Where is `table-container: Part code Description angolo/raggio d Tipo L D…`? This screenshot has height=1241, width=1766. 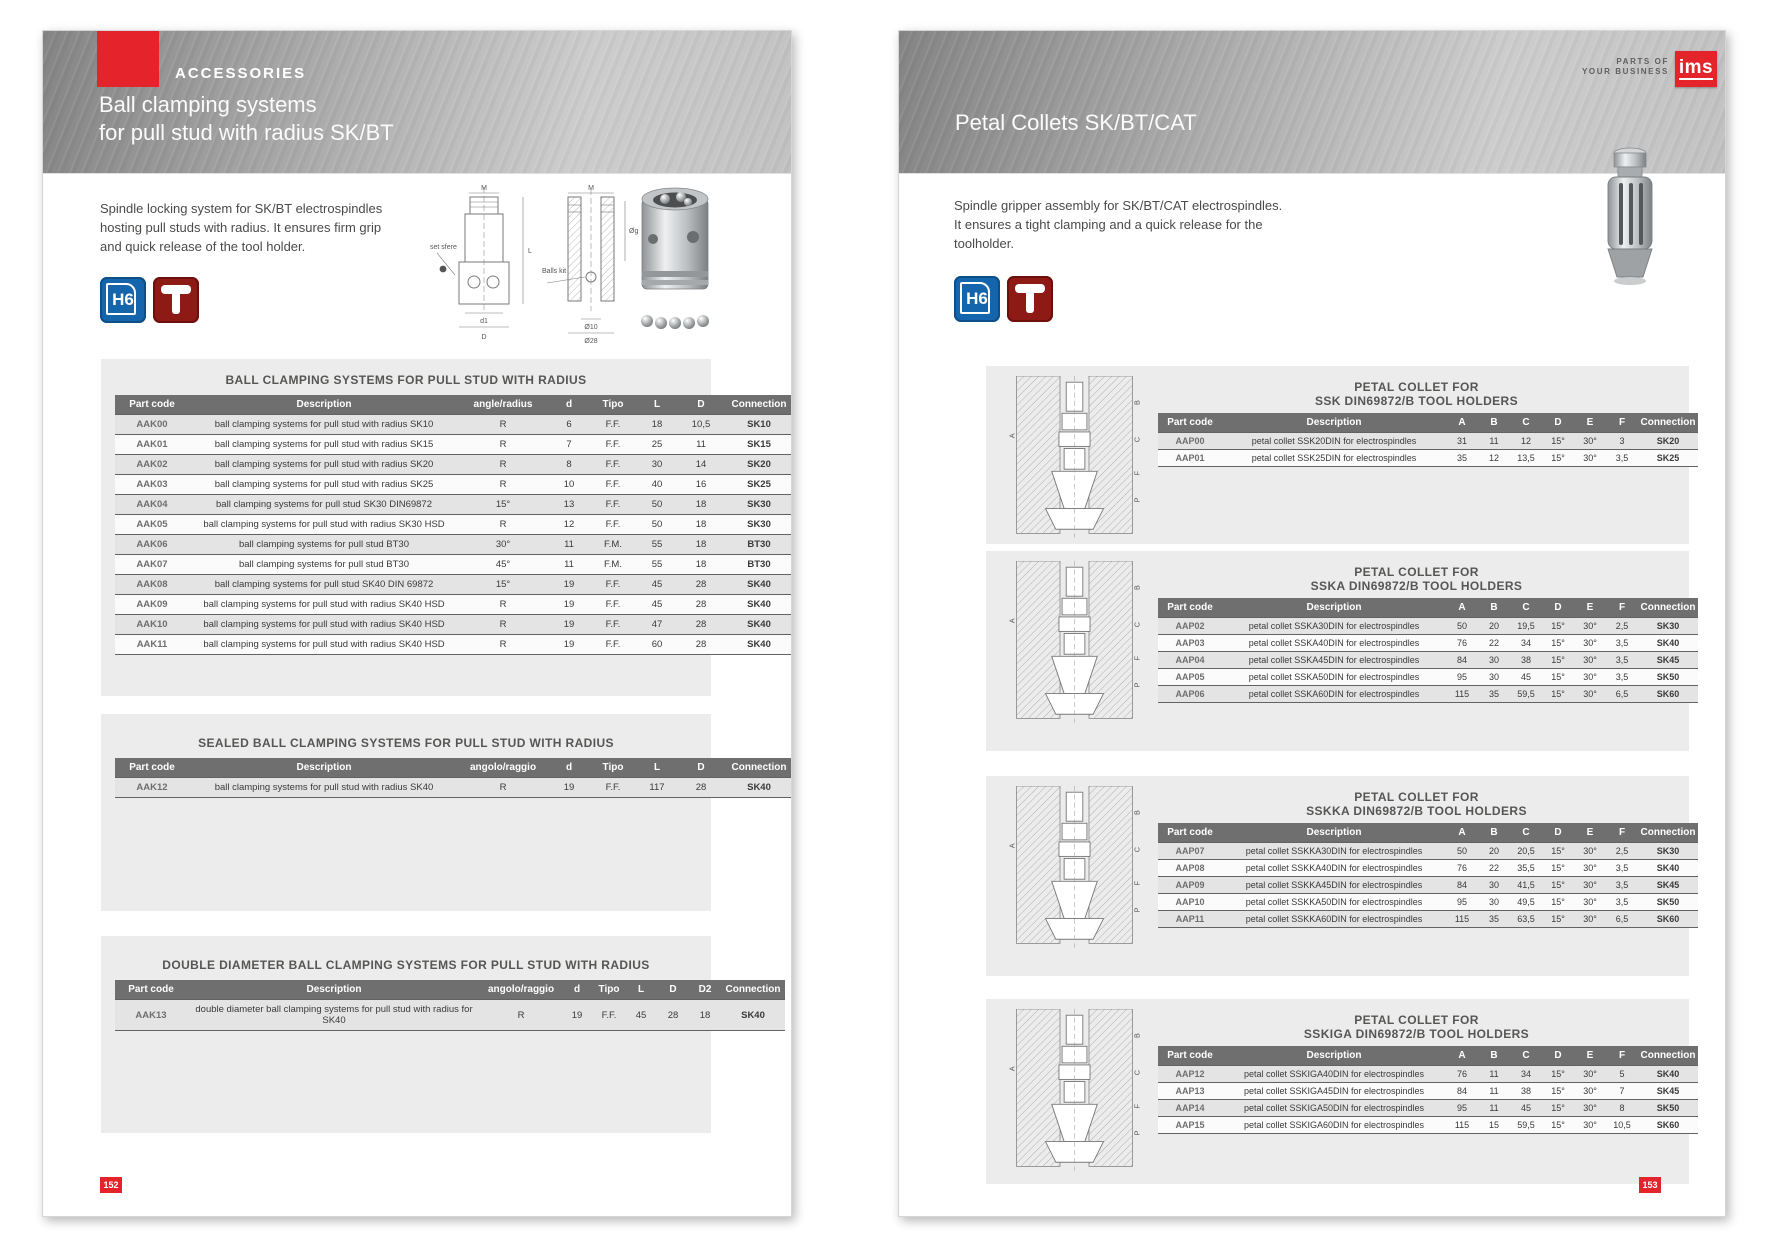
table-container: Part code Description angolo/raggio d Tipo L D… is located at coordinates (453, 778).